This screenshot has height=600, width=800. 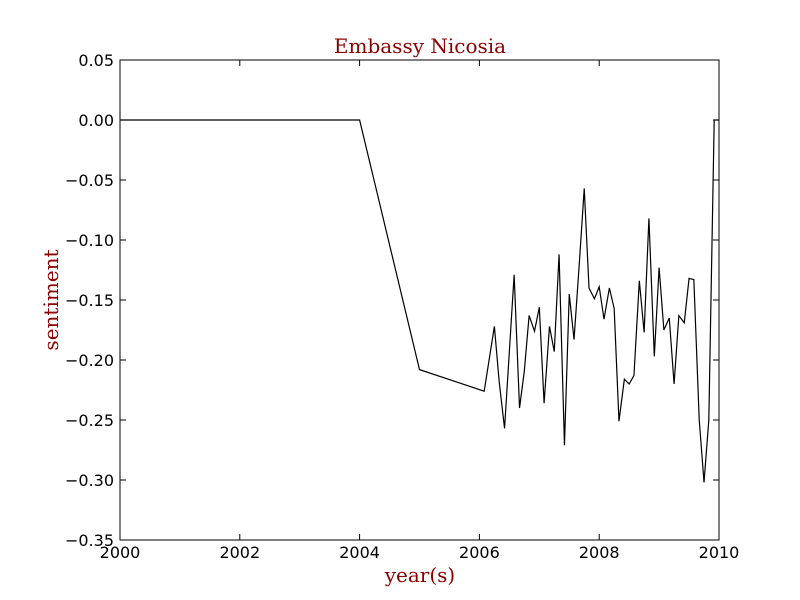 I want to click on y-tick-label: −0.10, so click(x=89, y=240).